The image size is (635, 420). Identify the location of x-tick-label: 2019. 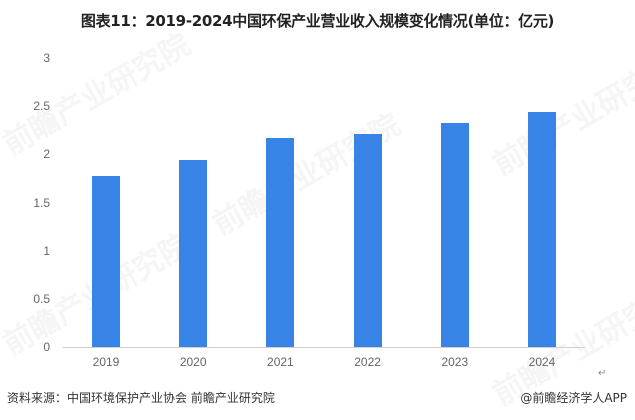
(106, 362).